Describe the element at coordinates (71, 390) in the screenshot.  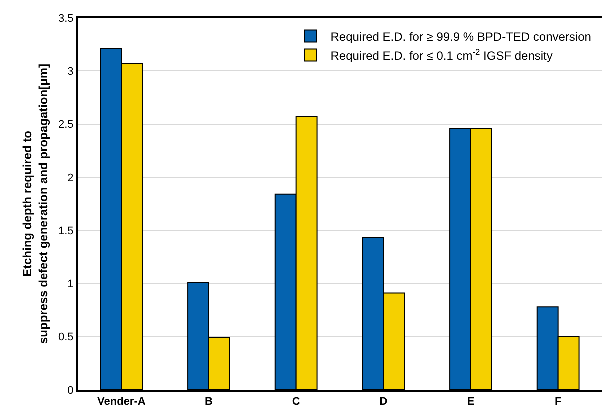
I see `y-tick-label: 0` at that location.